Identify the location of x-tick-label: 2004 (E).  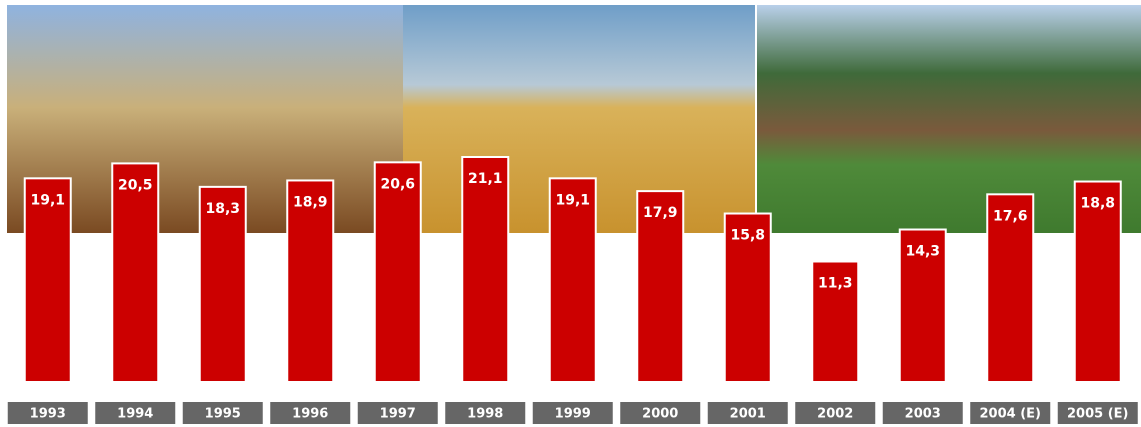
(1010, 414).